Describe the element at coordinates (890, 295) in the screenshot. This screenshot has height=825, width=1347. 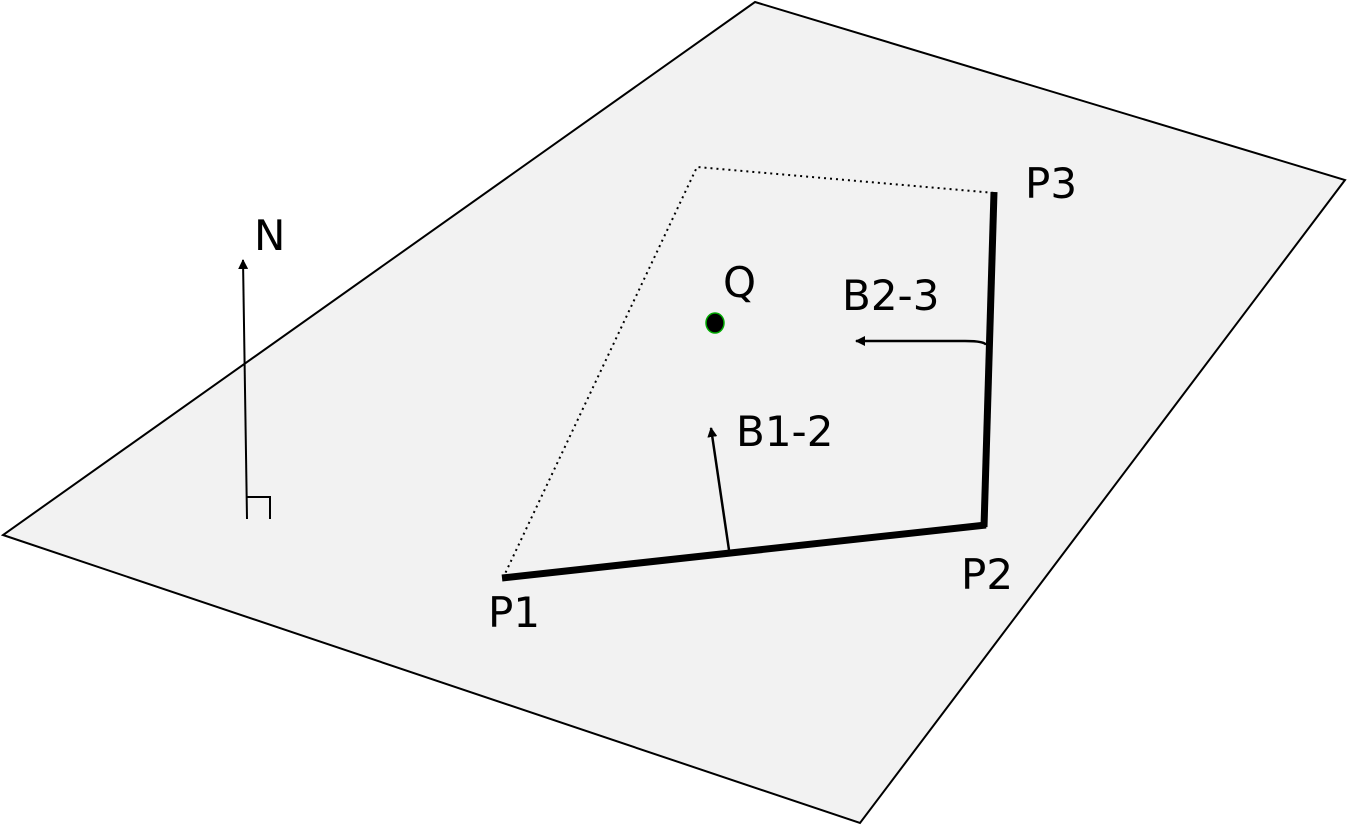
I see `b2-3-label: B2-3` at that location.